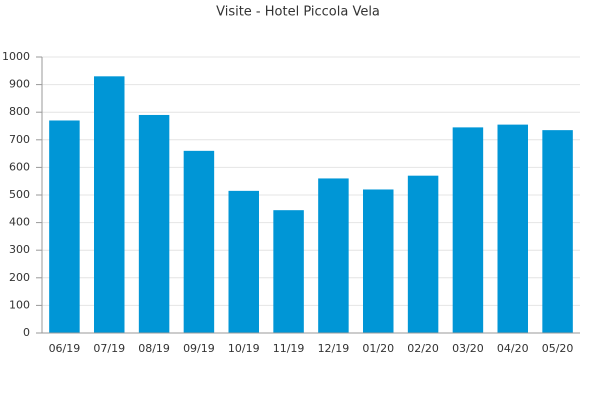 This screenshot has height=400, width=600. What do you see at coordinates (19, 139) in the screenshot?
I see `y-tick-label: 700` at bounding box center [19, 139].